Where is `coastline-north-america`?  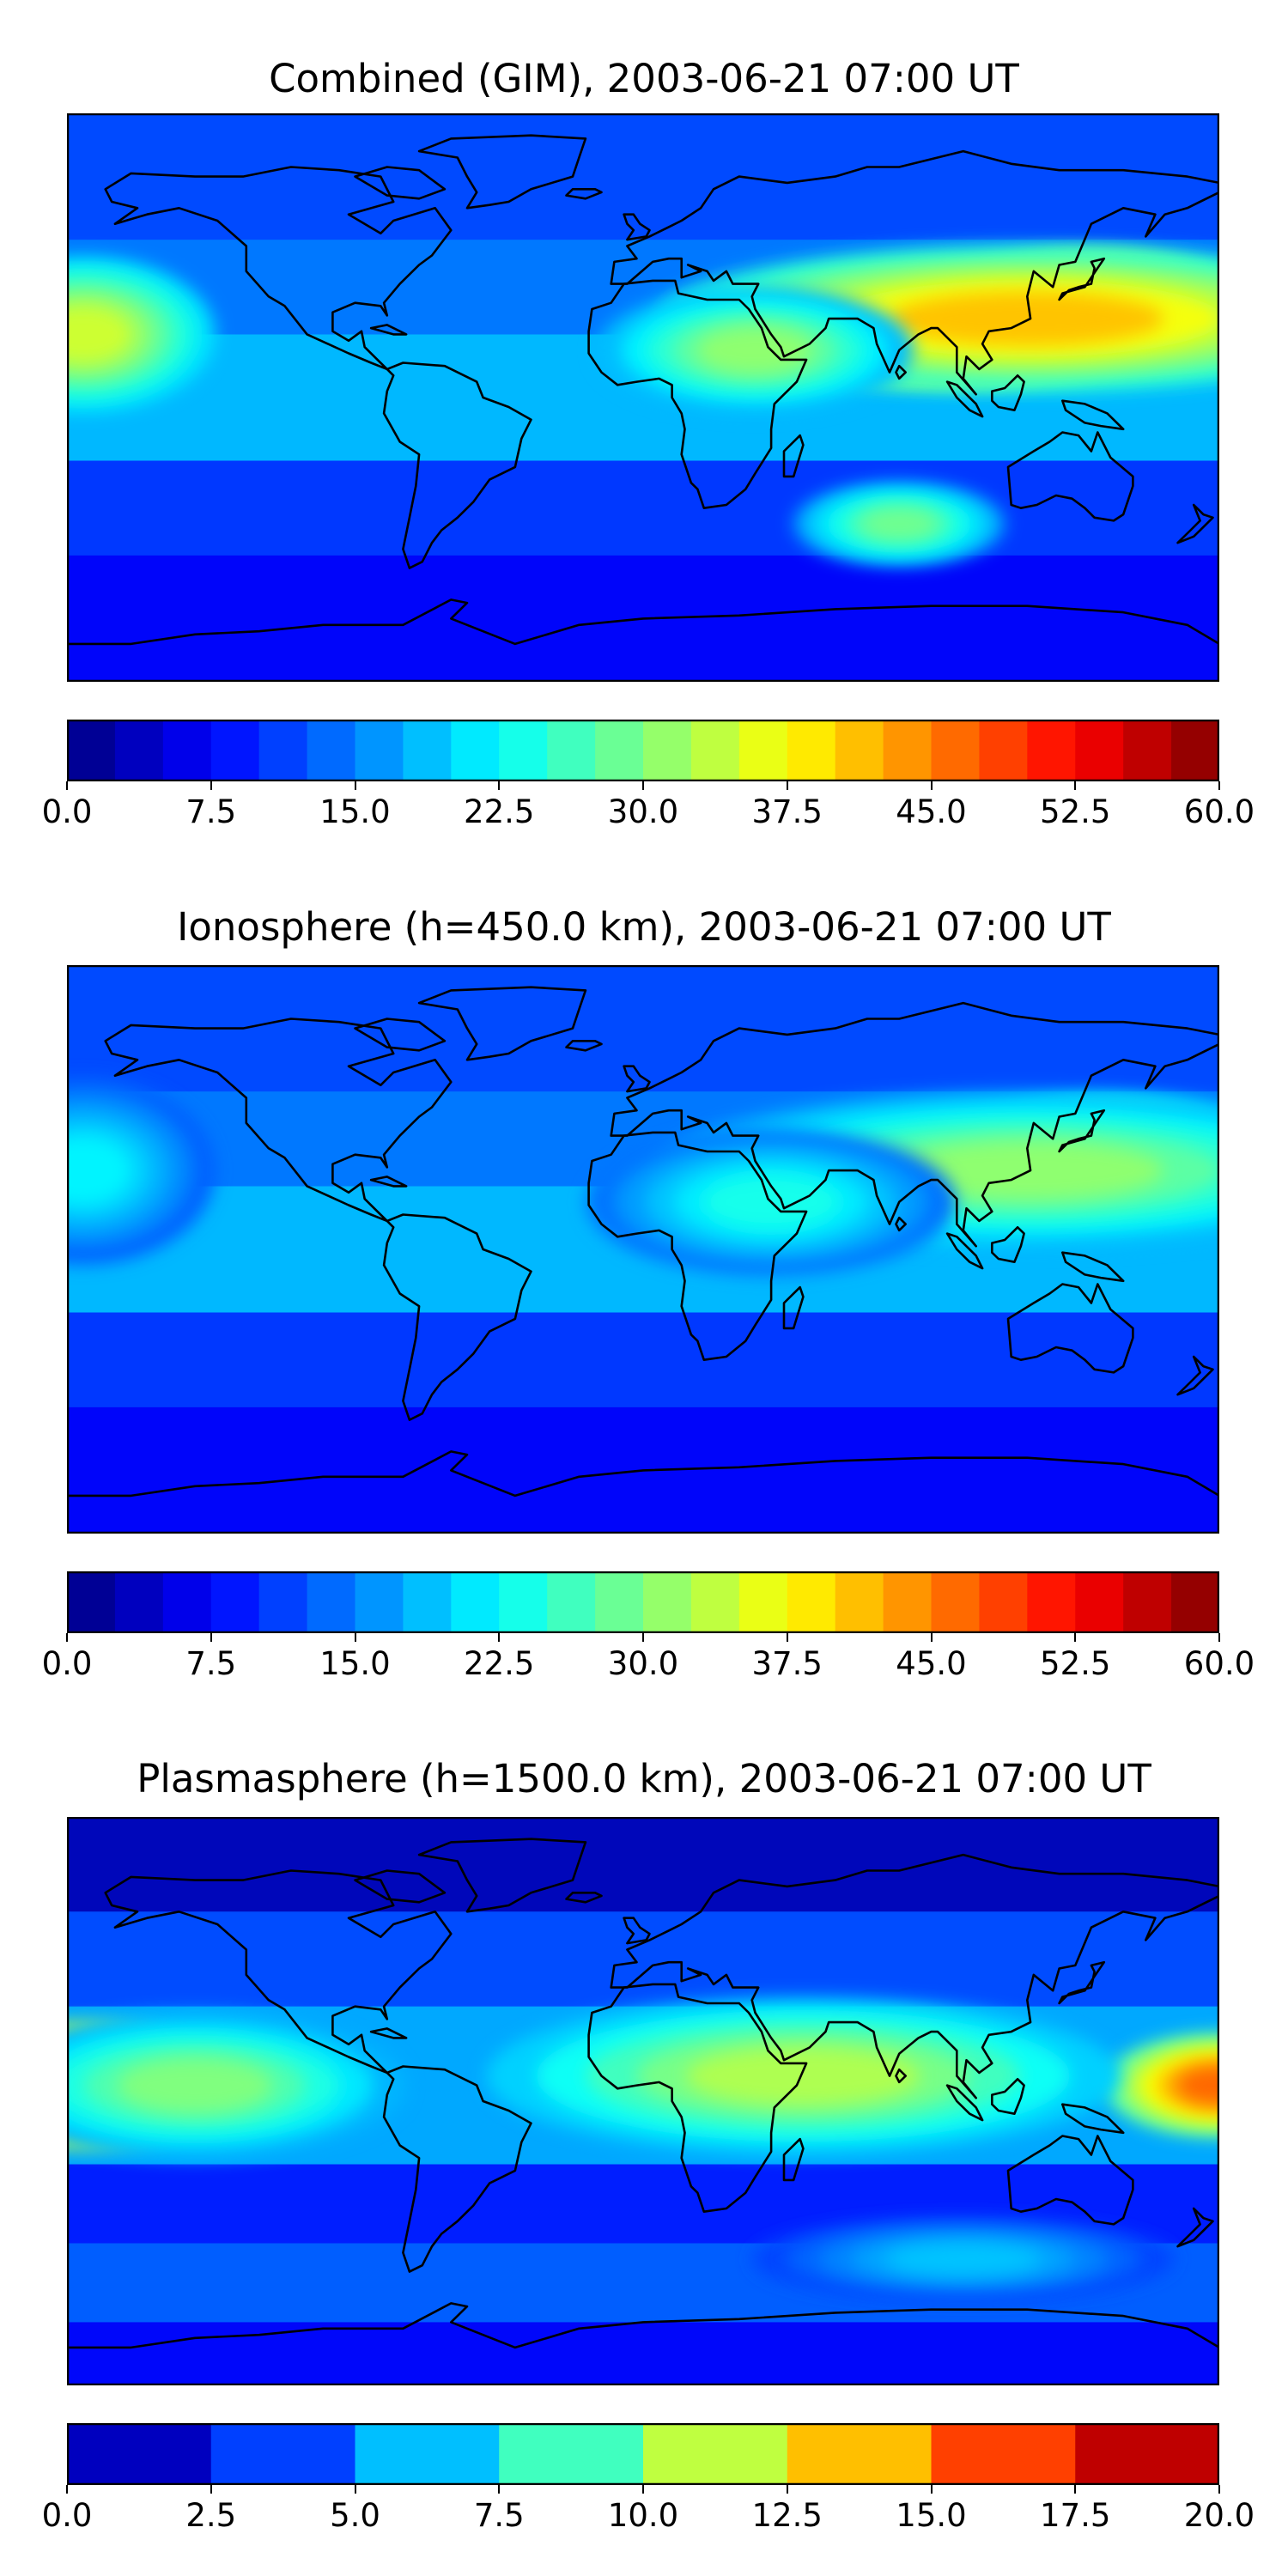
coastline-north-america is located at coordinates (279, 1120).